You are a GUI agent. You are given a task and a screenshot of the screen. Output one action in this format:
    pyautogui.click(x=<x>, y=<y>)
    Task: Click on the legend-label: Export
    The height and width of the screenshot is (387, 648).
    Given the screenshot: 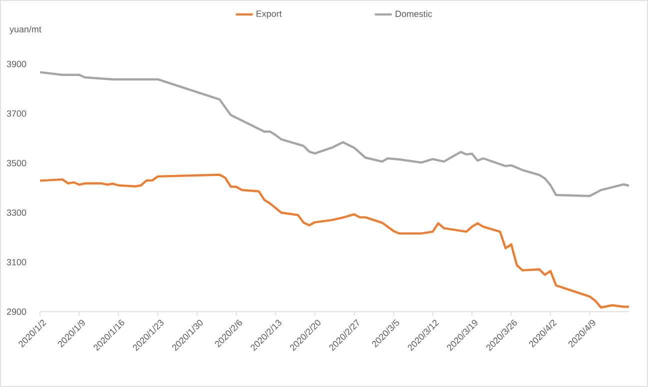 What is the action you would take?
    pyautogui.click(x=269, y=14)
    